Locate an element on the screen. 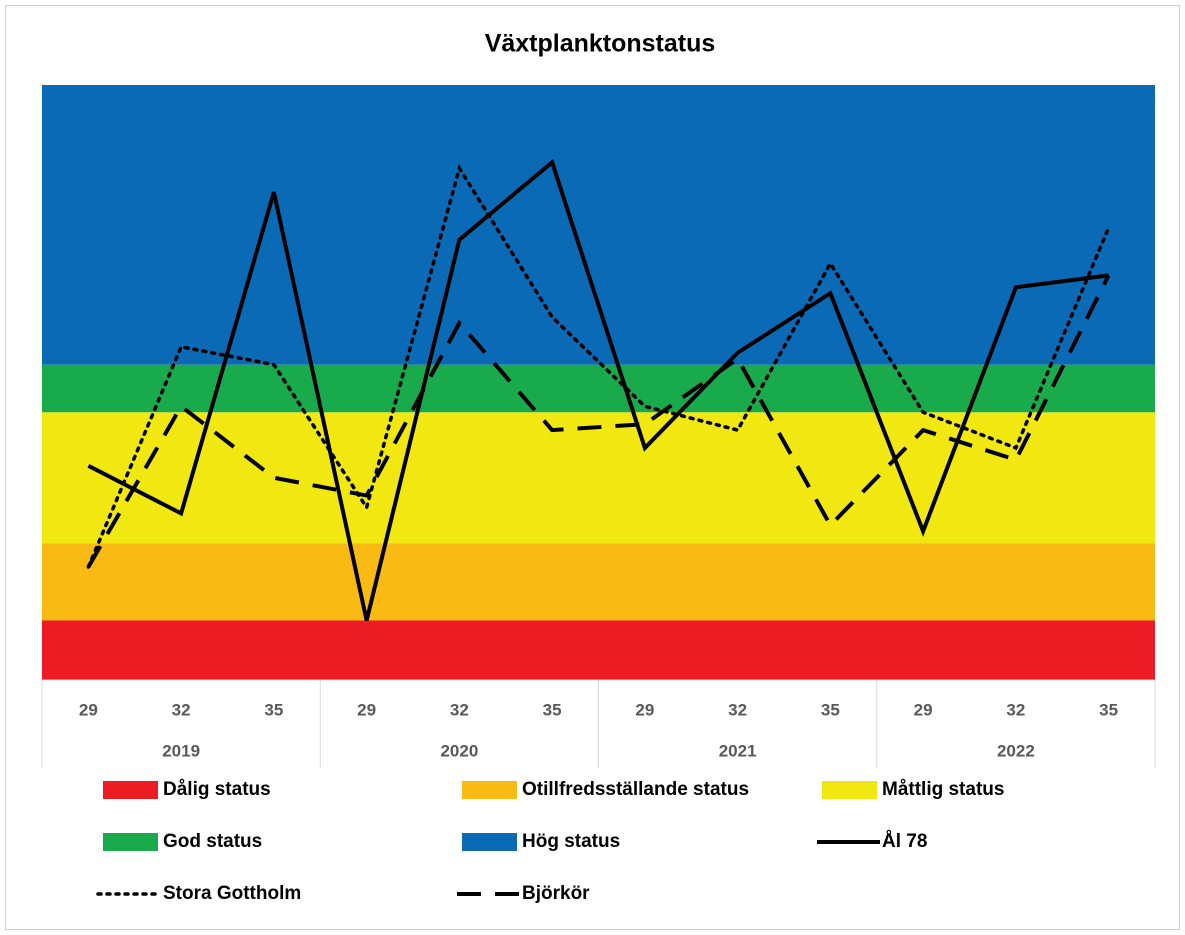 The image size is (1185, 935). x-group-label: 2021 is located at coordinates (738, 750).